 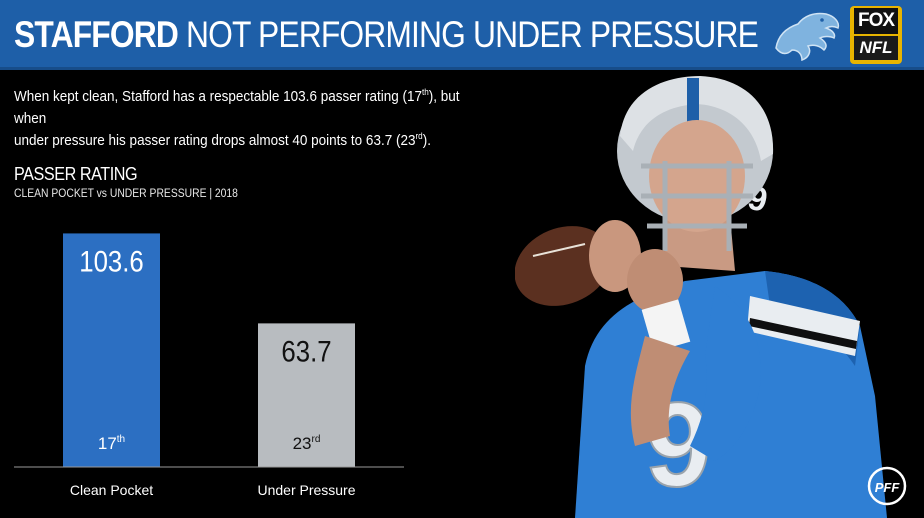 I want to click on description-text: )., so click(x=426, y=140).